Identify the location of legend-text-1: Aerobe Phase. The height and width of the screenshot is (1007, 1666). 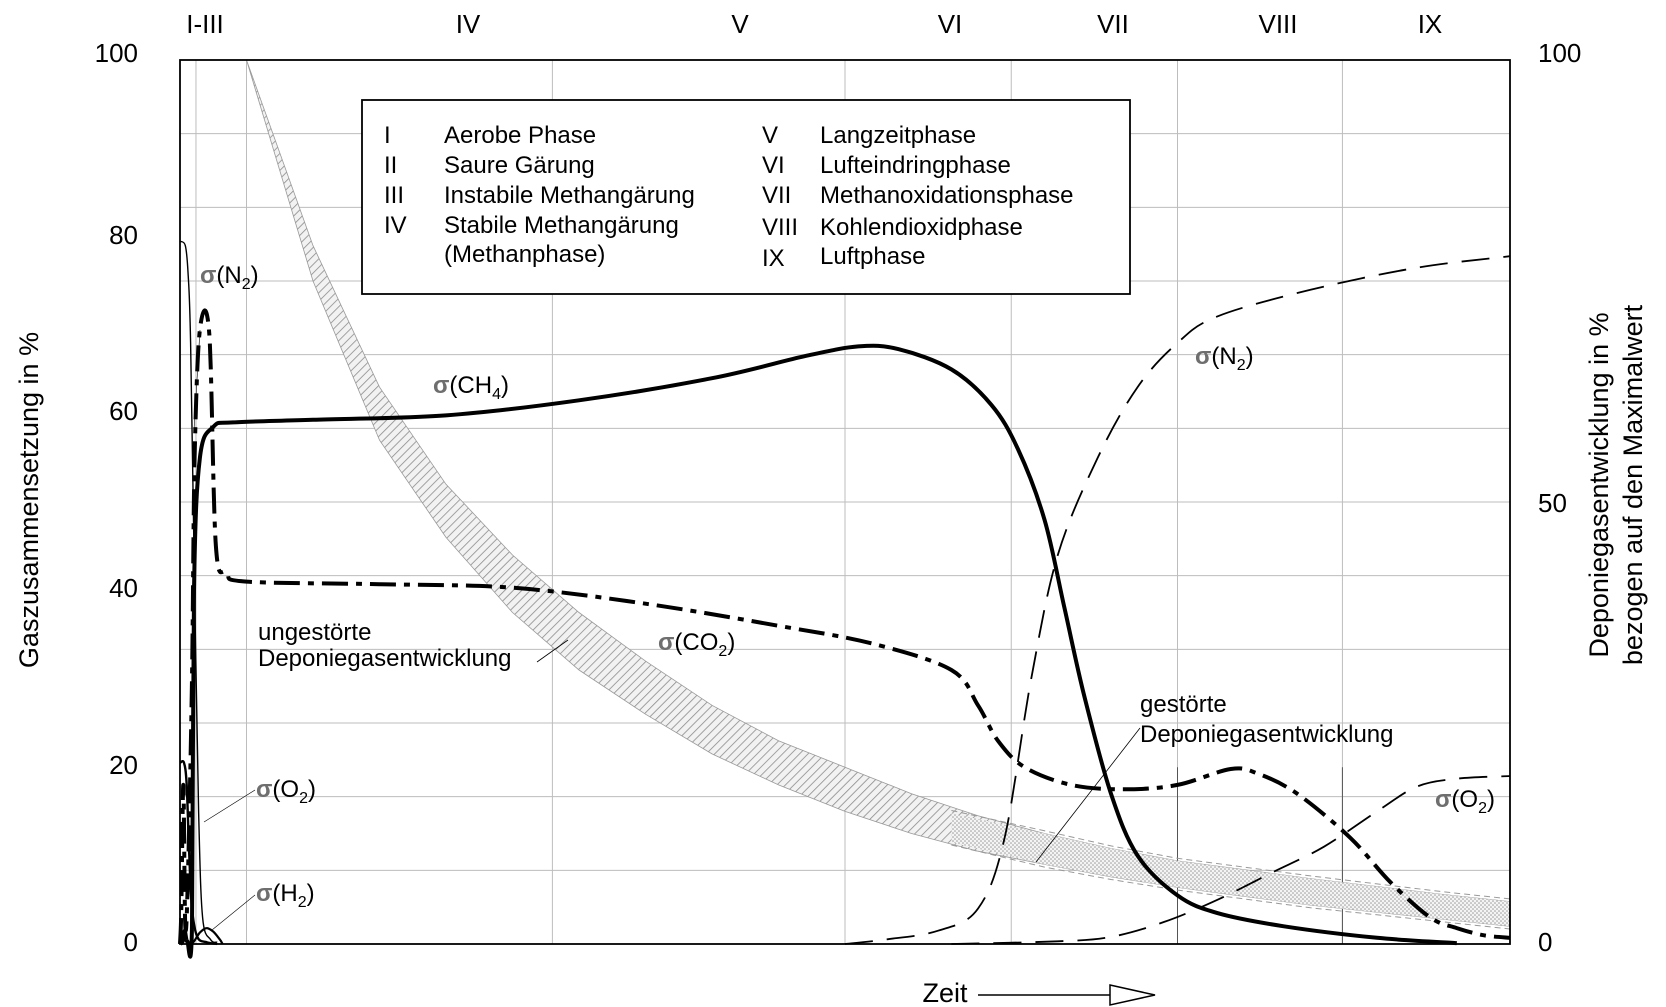
(520, 135).